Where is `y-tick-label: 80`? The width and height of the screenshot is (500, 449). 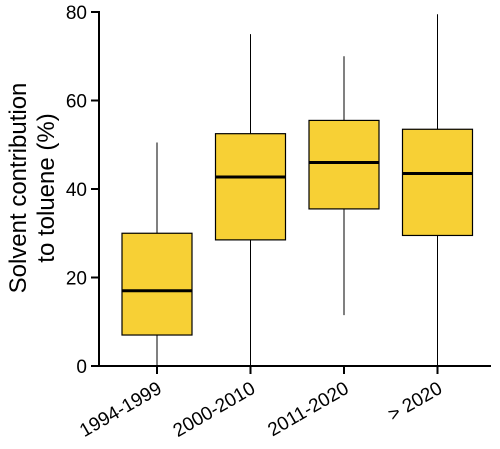 y-tick-label: 80 is located at coordinates (76, 13).